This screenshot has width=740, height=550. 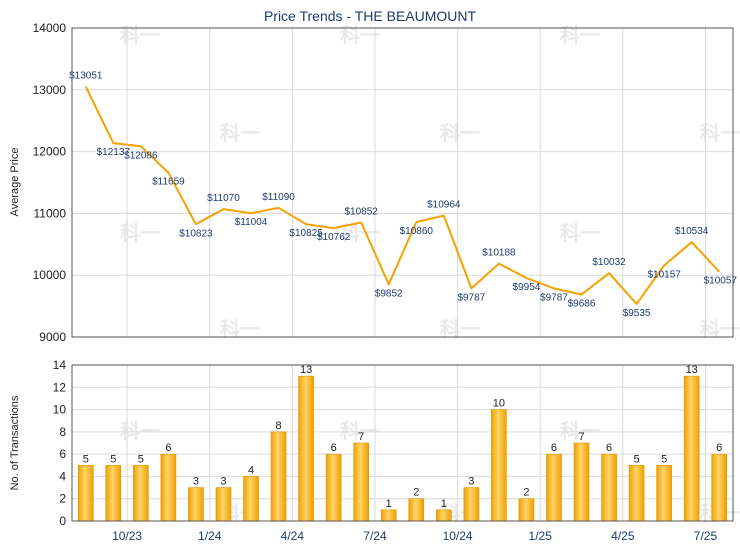 I want to click on price-data-label-8: $10825, so click(x=306, y=233).